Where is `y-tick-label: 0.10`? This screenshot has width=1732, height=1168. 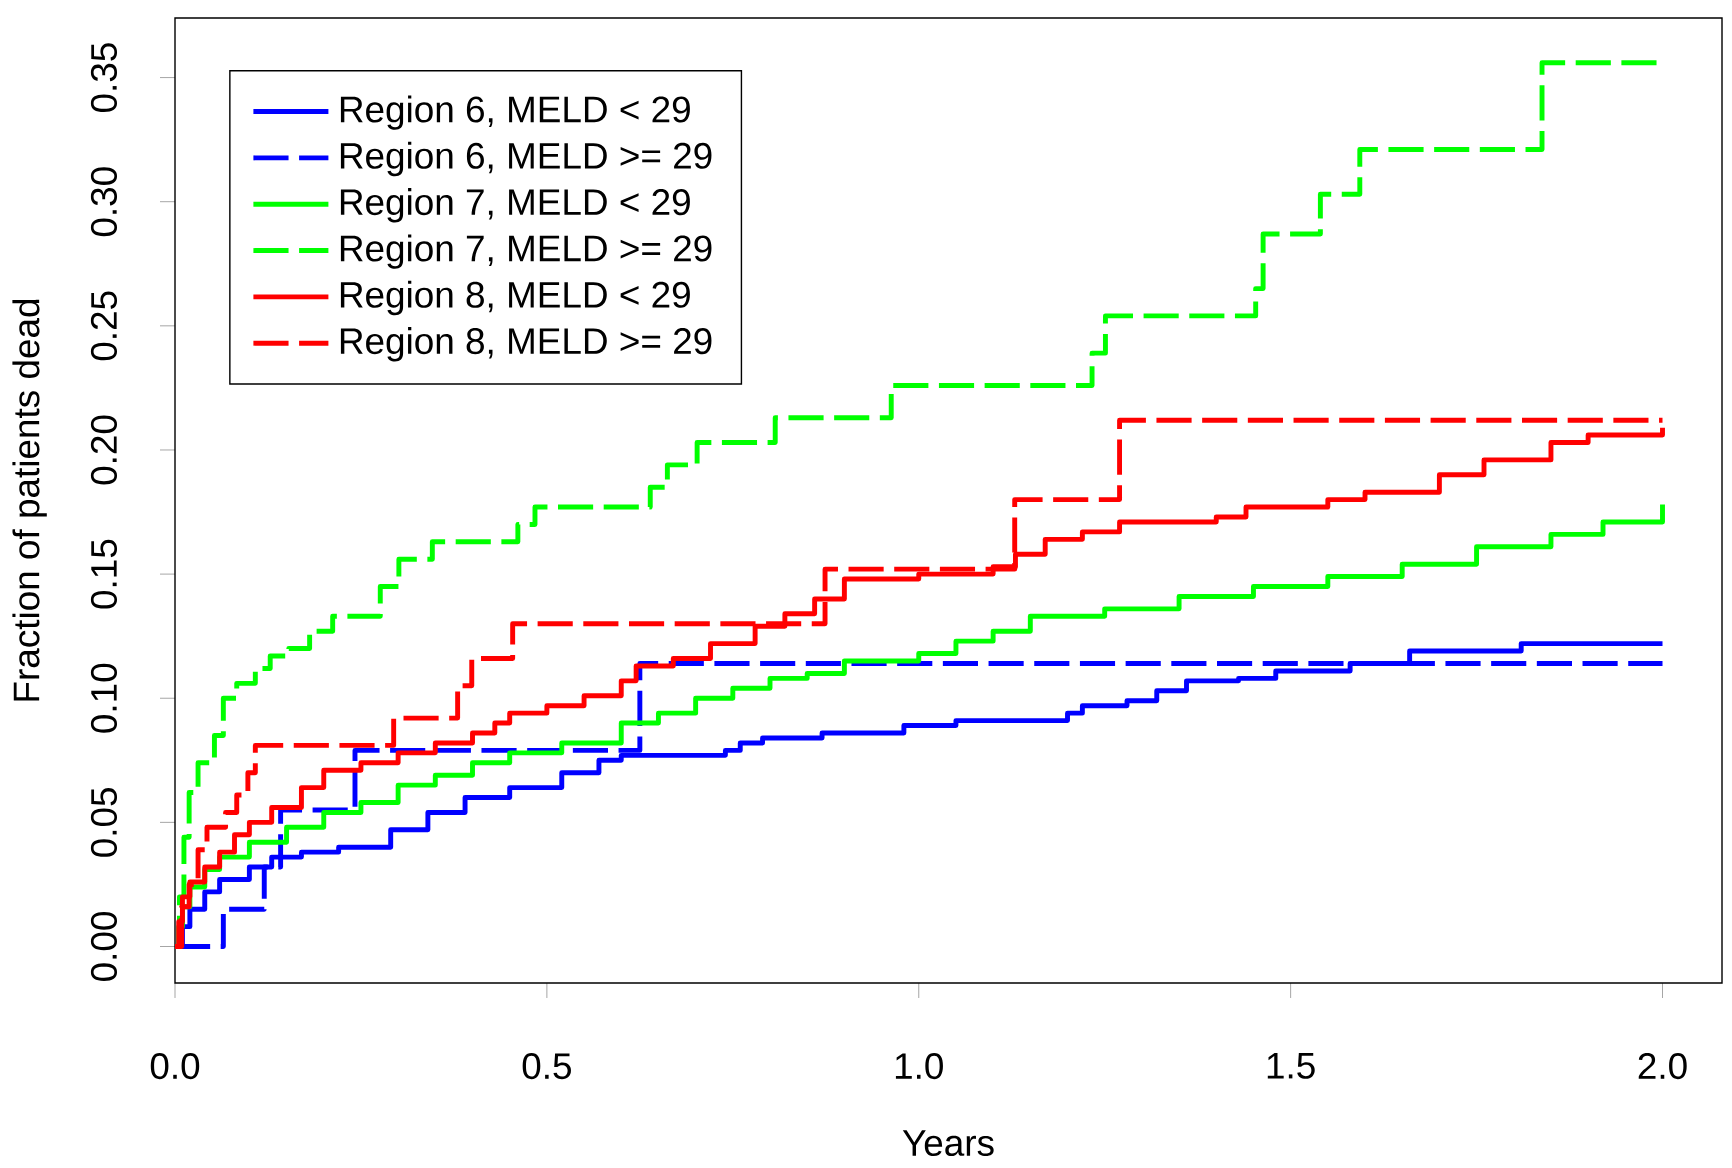
y-tick-label: 0.10 is located at coordinates (104, 698).